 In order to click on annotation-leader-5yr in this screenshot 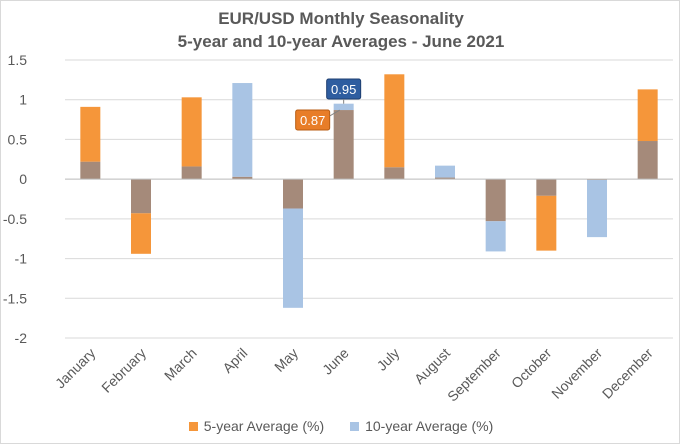, I will do `click(334, 113)`.